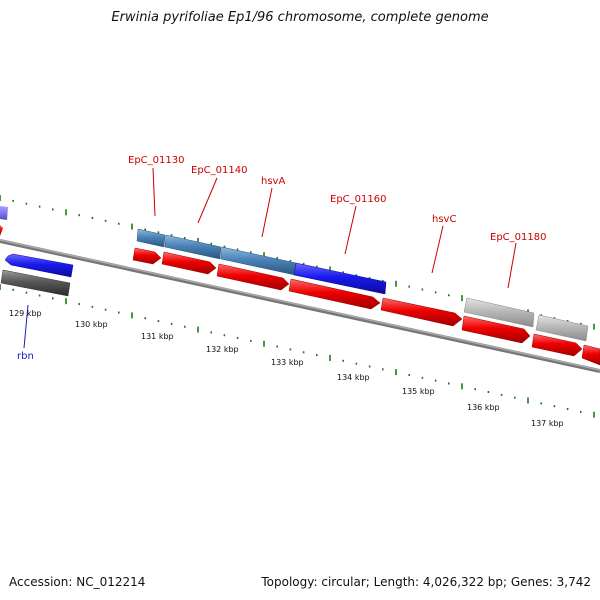 Image resolution: width=600 pixels, height=600 pixels. Describe the element at coordinates (483, 407) in the screenshot. I see `tick-label-136: 136 kbp` at that location.